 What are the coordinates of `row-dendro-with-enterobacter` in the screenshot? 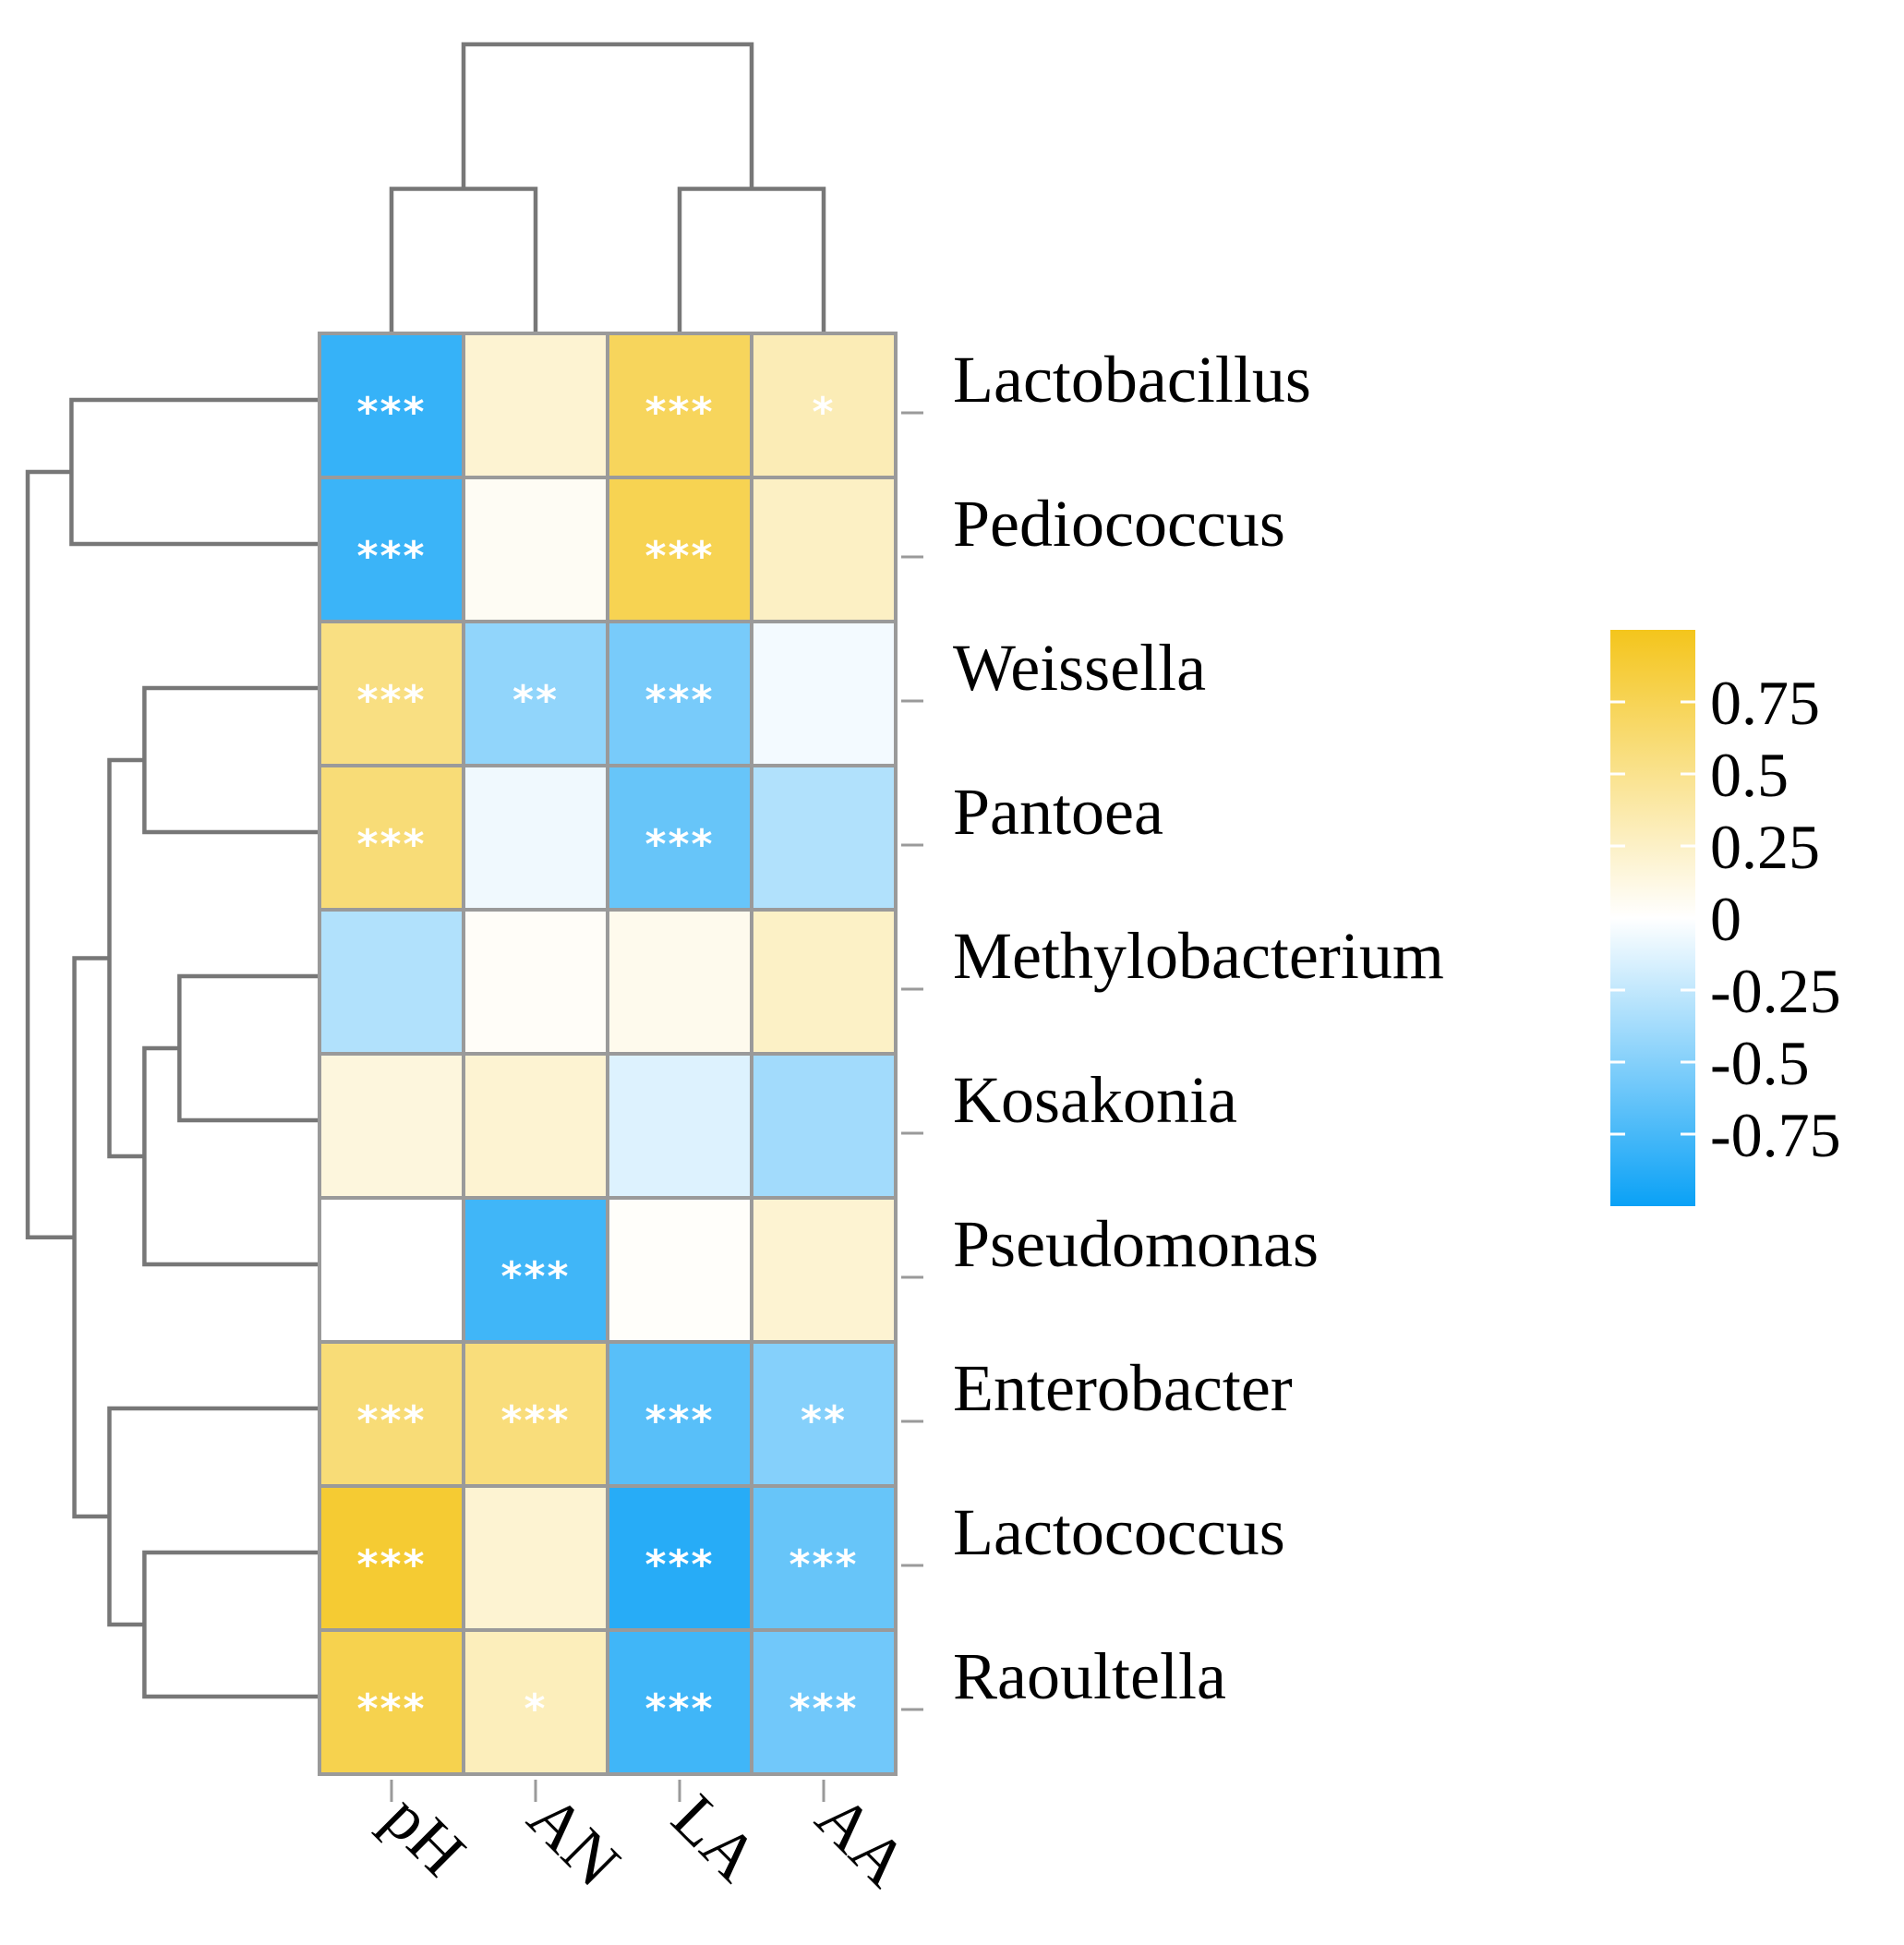 It's located at (213, 1516).